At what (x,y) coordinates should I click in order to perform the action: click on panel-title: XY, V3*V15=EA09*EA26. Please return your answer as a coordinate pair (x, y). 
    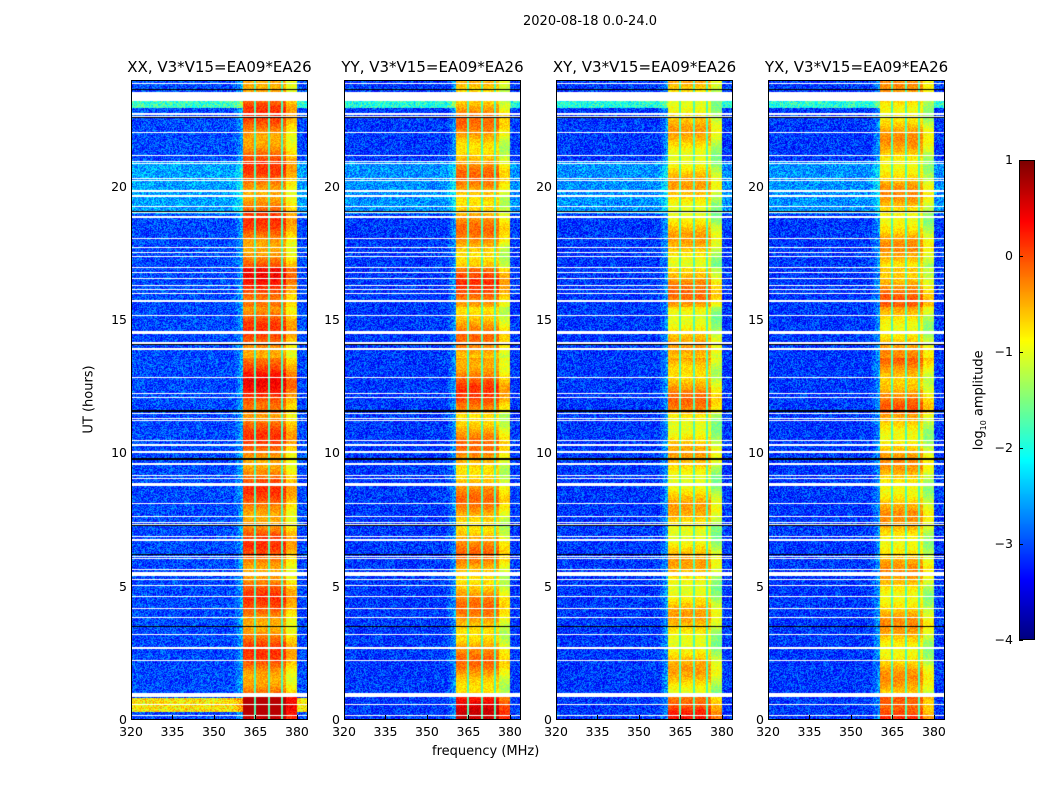
    Looking at the image, I should click on (644, 67).